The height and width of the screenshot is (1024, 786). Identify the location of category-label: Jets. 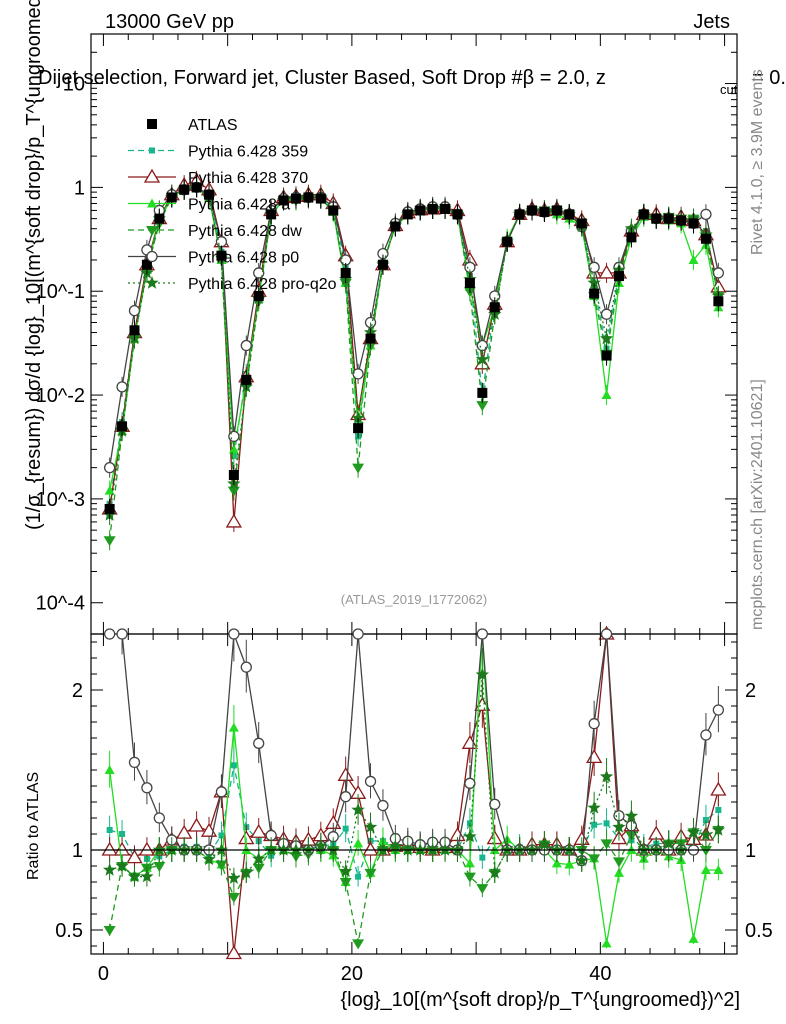
(711, 22).